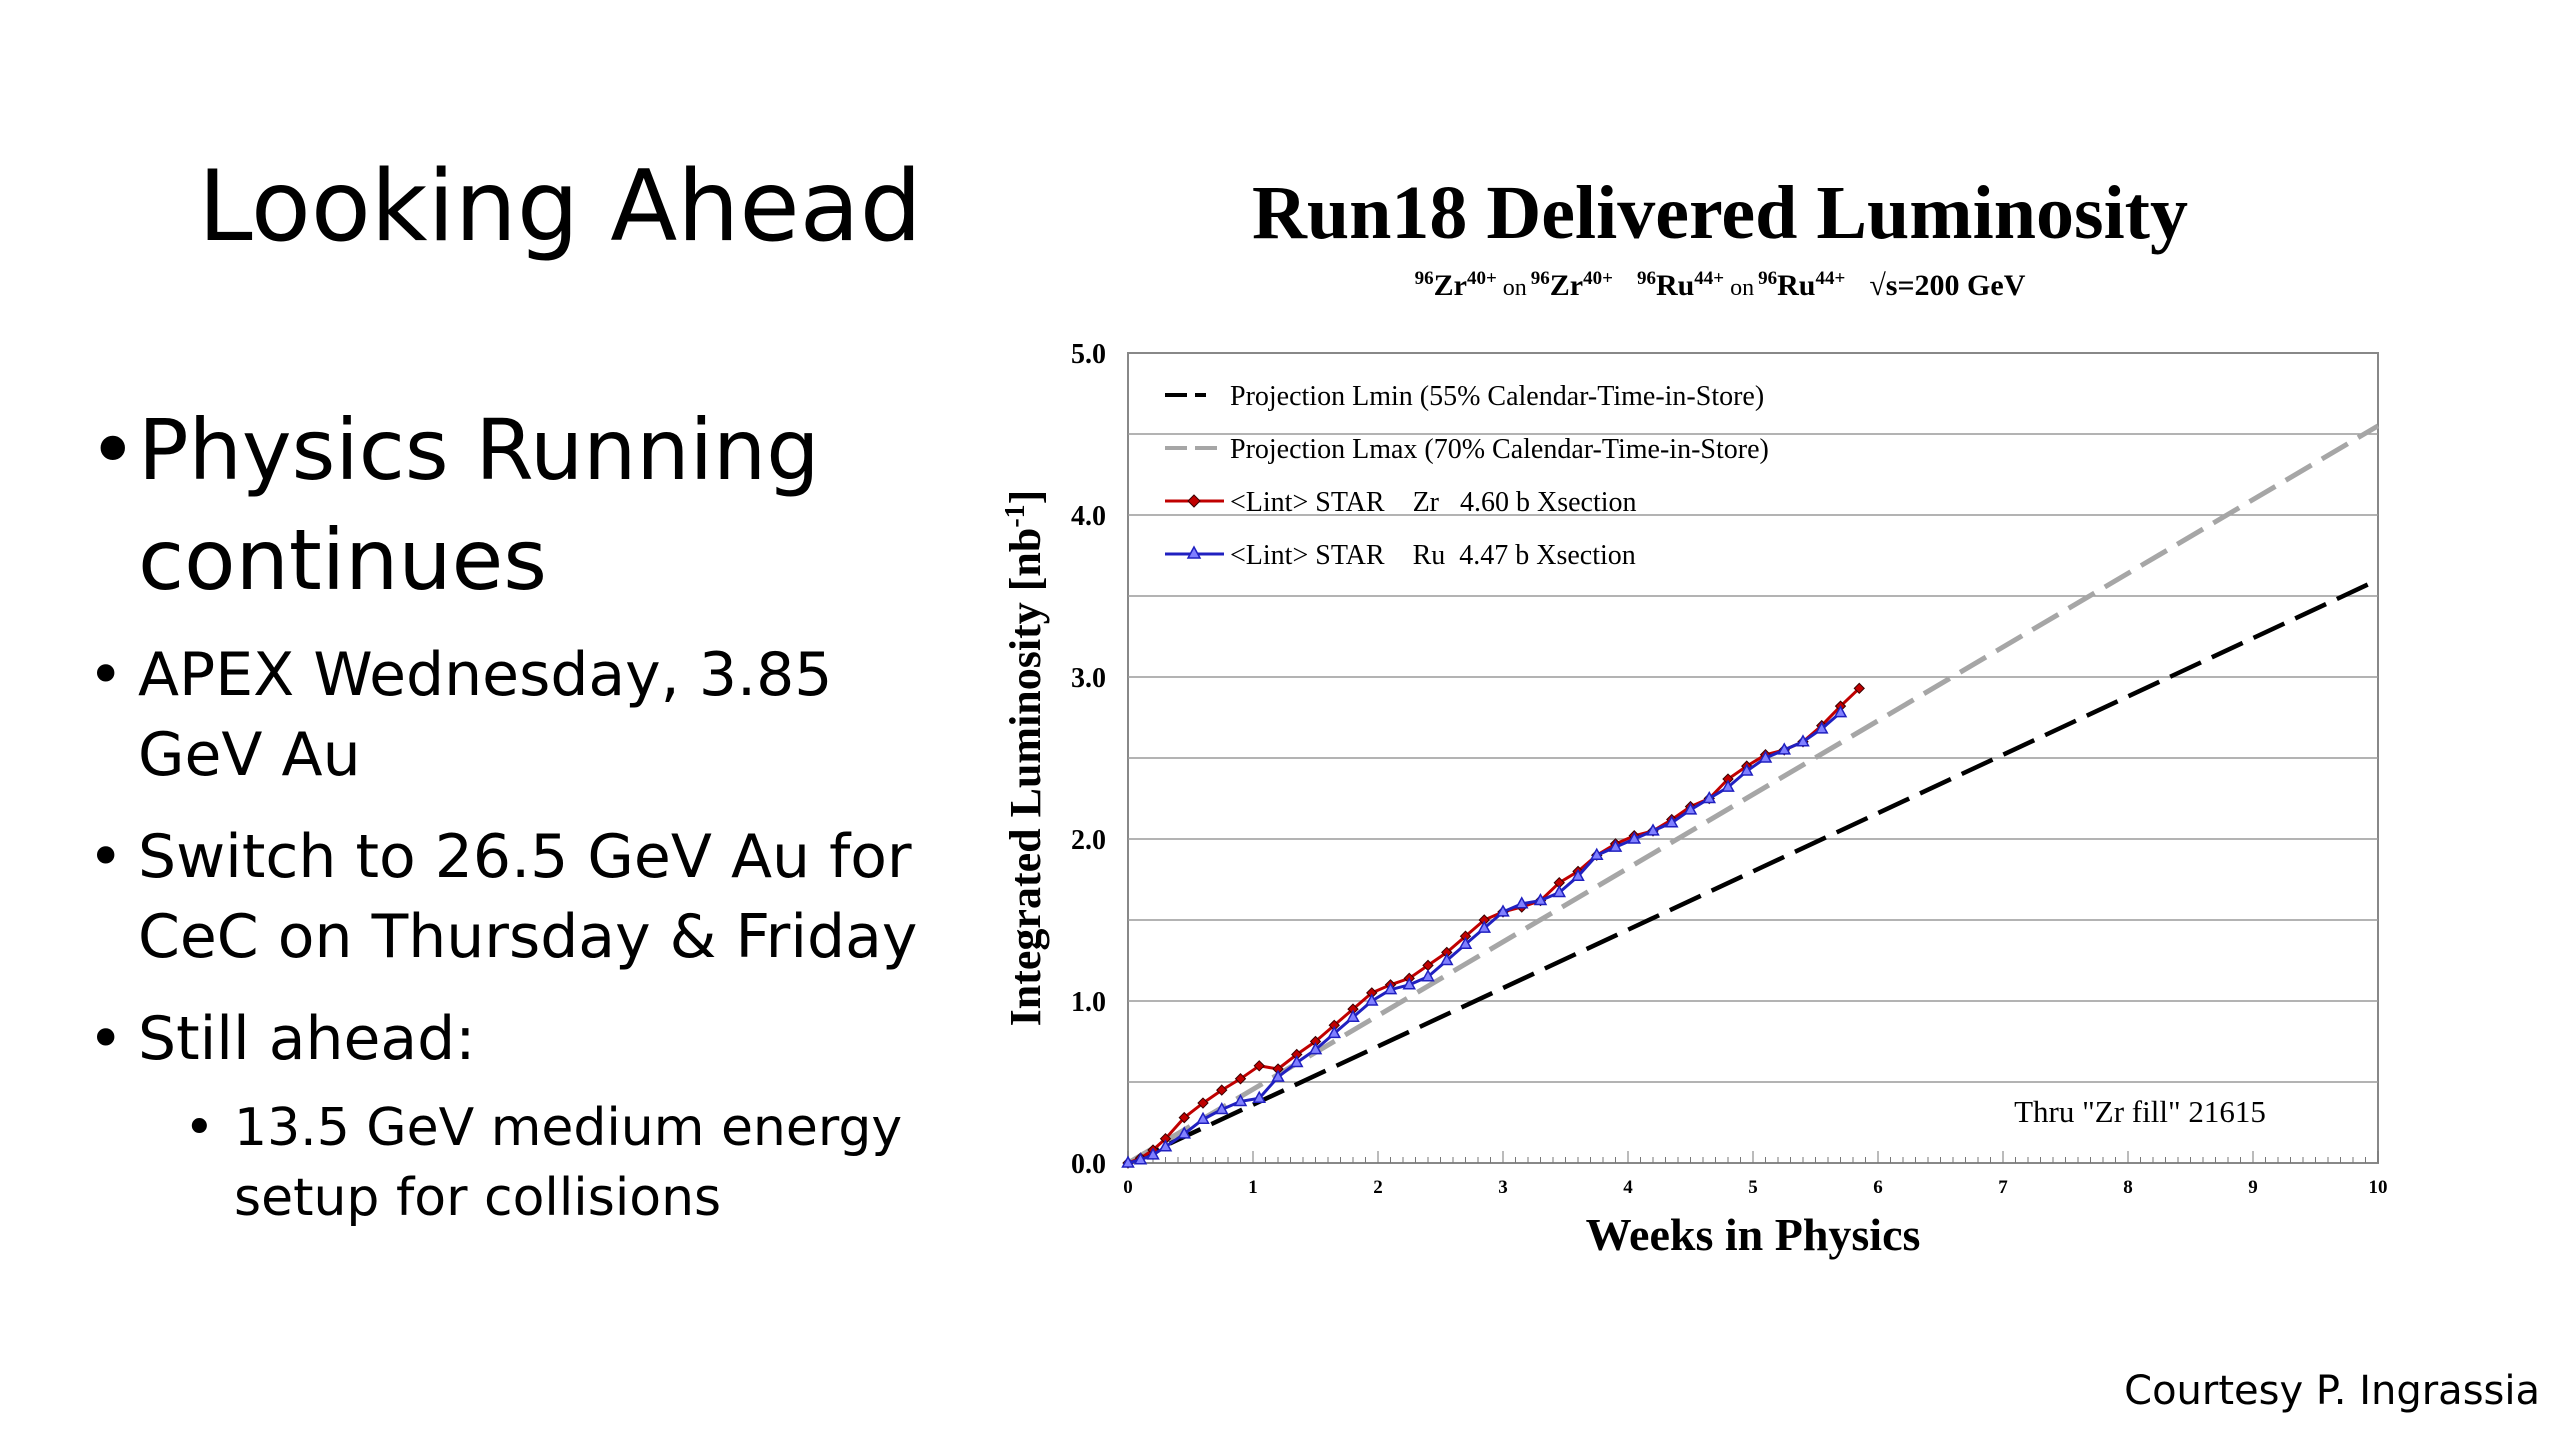  Describe the element at coordinates (2128, 1187) in the screenshot. I see `x-tick-label: 8` at that location.